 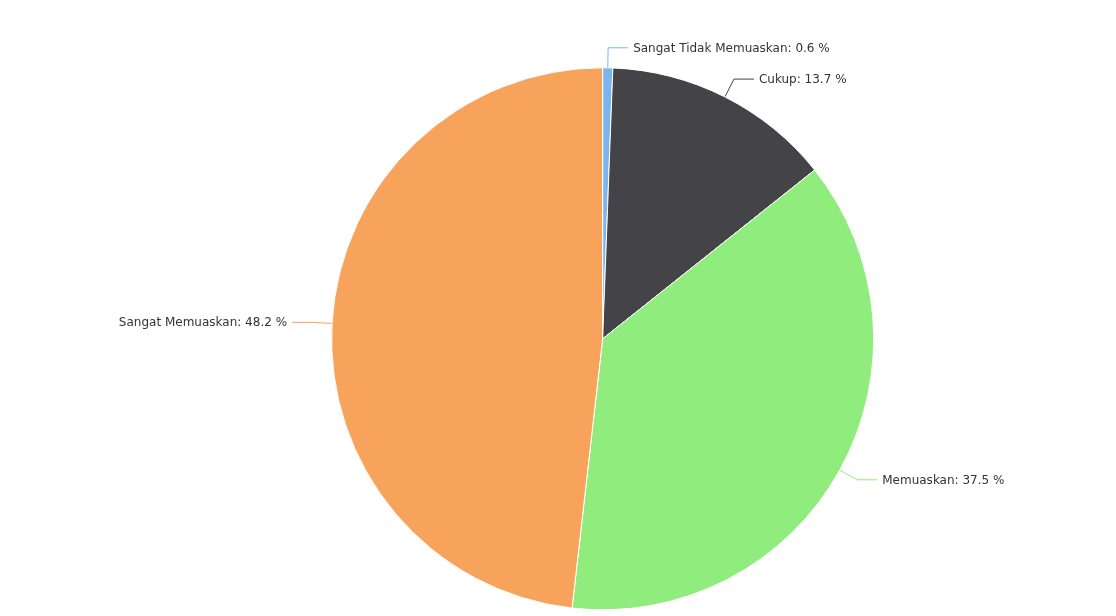 I want to click on slice-label: Sangat Tidak Memuaskan: 0.6 %, so click(x=731, y=47).